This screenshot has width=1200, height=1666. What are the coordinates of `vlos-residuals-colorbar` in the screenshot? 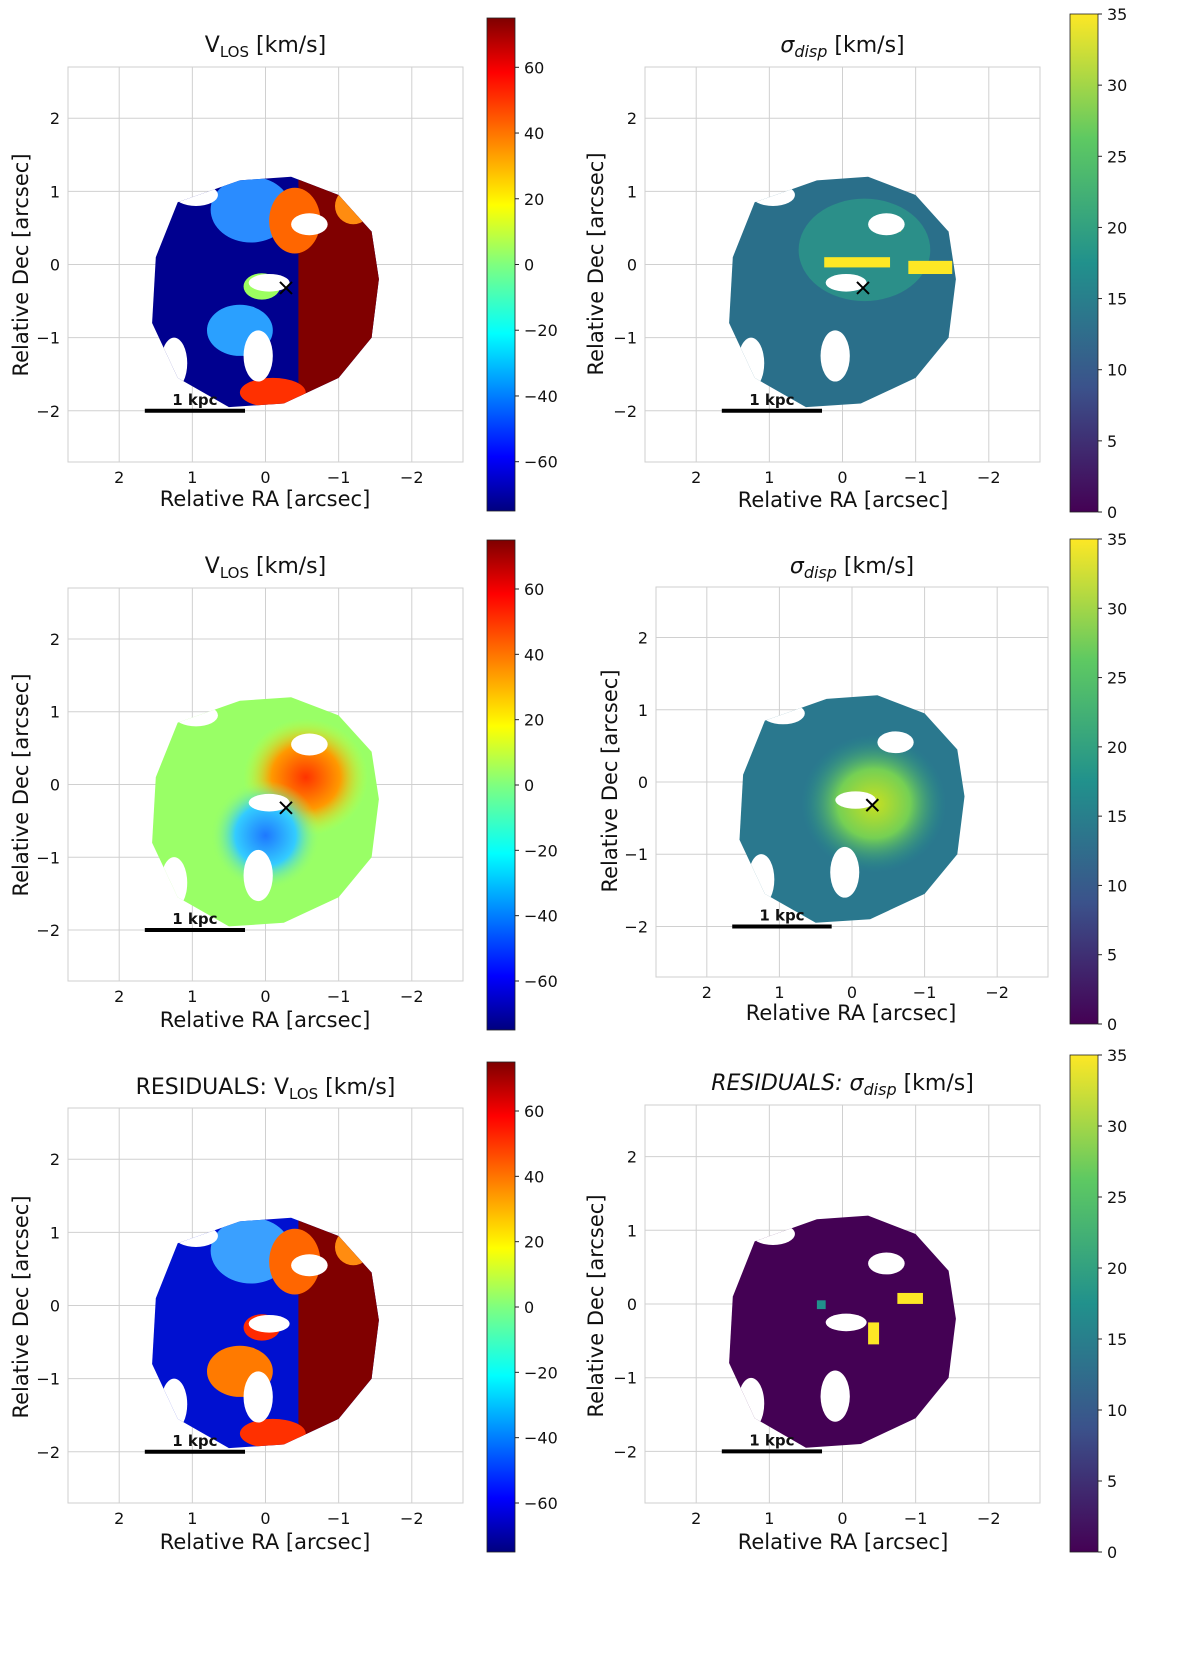 It's located at (501, 1307).